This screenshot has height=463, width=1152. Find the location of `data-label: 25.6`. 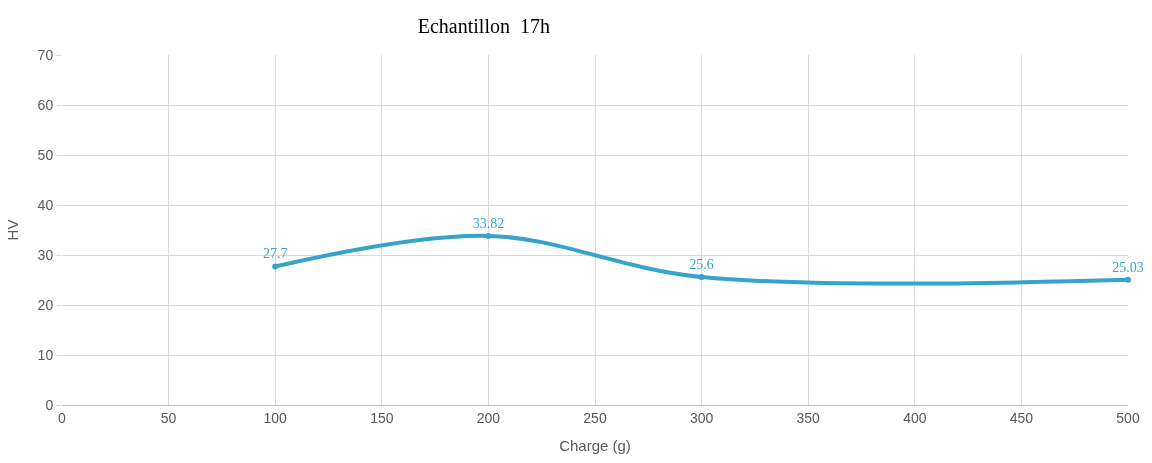

data-label: 25.6 is located at coordinates (701, 264).